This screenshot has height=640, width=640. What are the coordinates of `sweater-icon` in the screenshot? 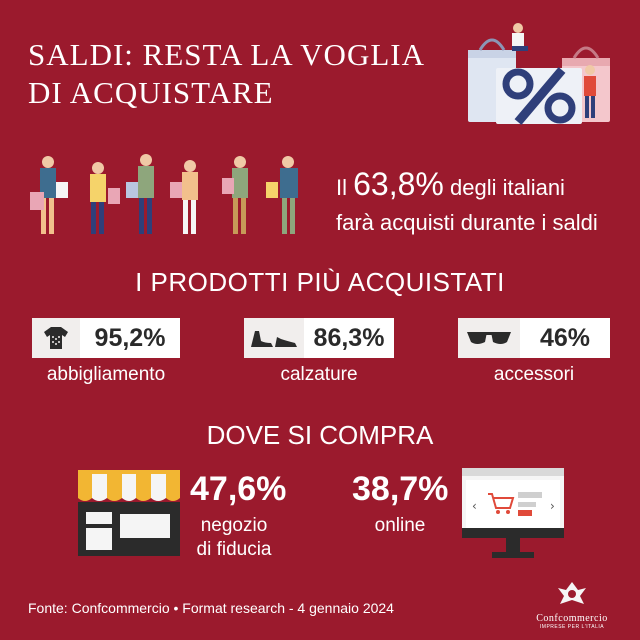 It's located at (56, 338).